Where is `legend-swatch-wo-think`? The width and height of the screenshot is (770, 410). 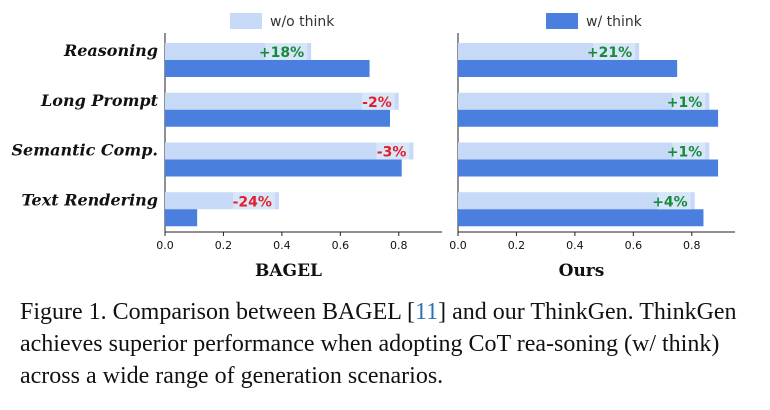 legend-swatch-wo-think is located at coordinates (246, 21).